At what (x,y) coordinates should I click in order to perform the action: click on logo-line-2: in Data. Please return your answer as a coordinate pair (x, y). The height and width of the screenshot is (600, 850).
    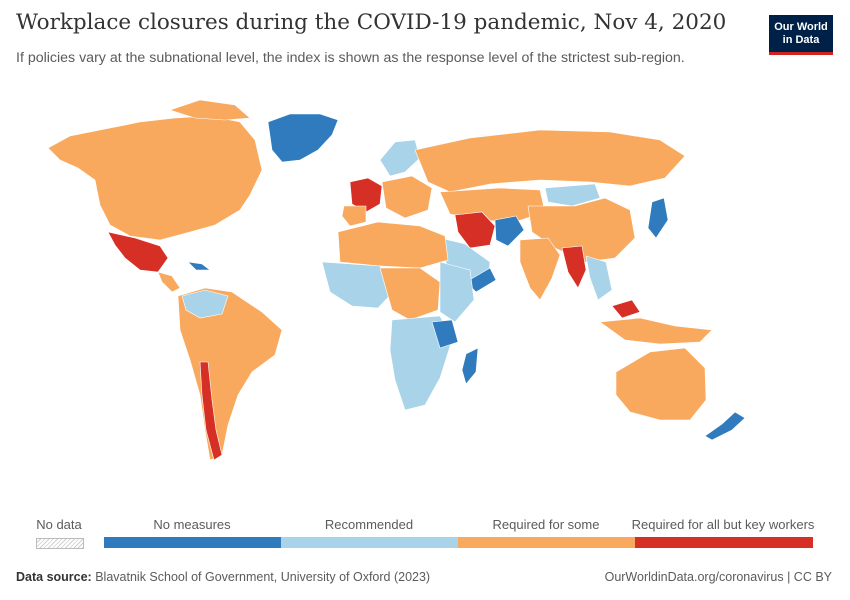
    Looking at the image, I should click on (801, 39).